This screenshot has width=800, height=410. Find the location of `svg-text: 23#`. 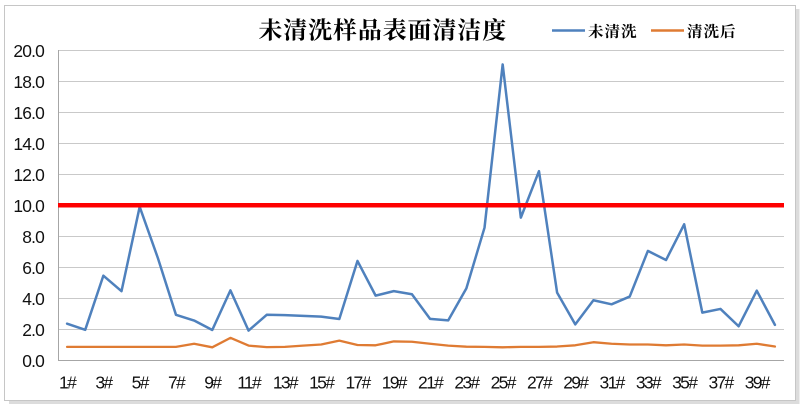

svg-text: 23# is located at coordinates (467, 383).